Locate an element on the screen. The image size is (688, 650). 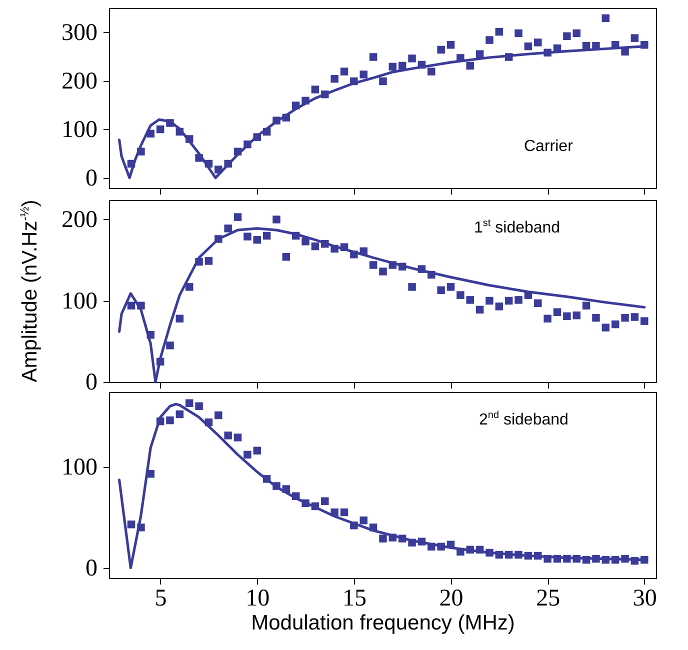
x-axis-title: Modulation frequency (MHz) is located at coordinates (383, 623).